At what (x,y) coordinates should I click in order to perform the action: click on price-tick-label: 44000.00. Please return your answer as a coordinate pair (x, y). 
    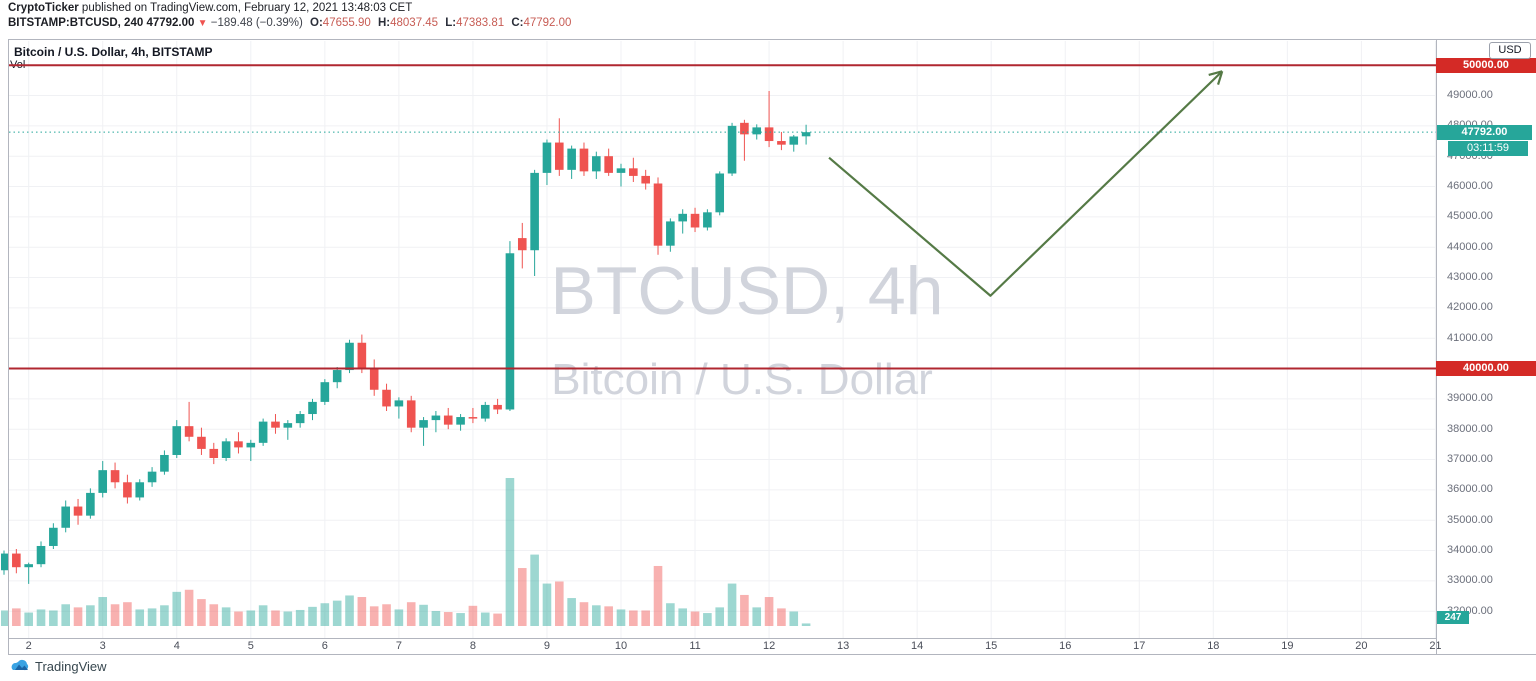
    Looking at the image, I should click on (1470, 246).